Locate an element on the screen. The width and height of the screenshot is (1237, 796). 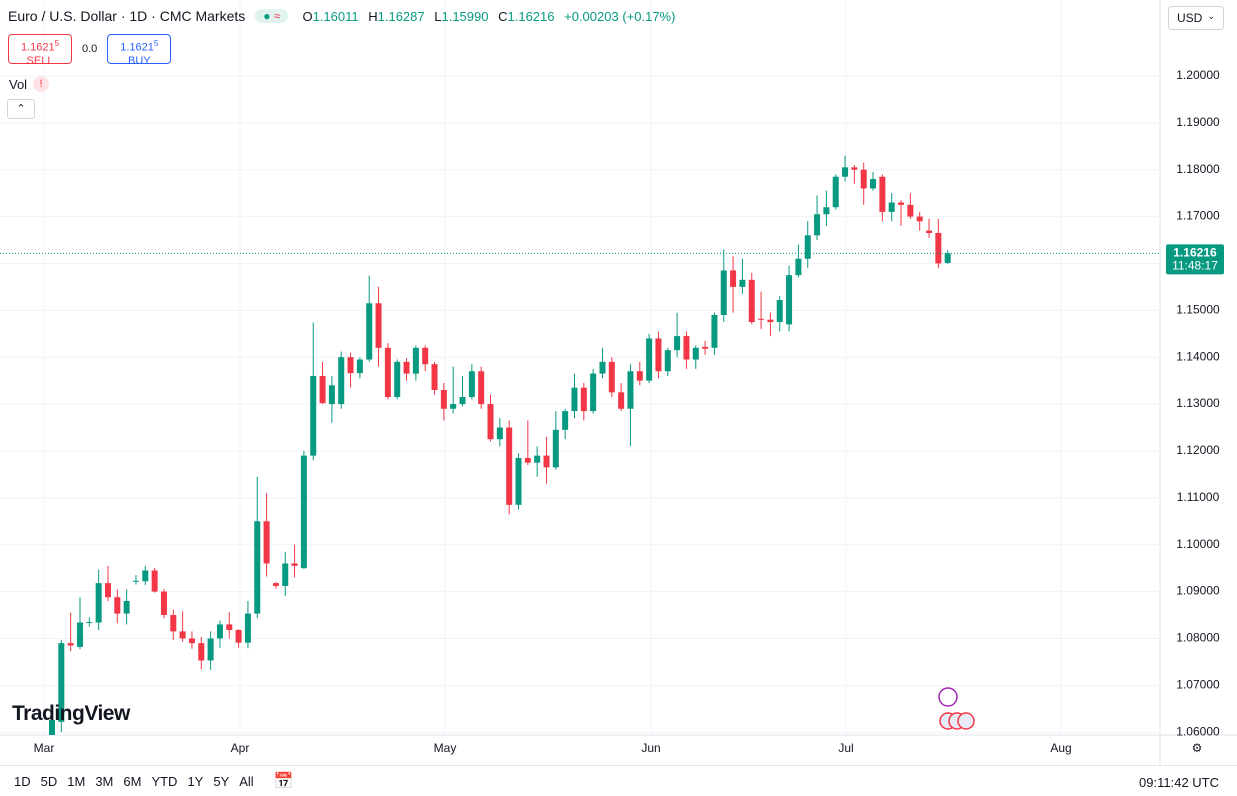
o-value: 1.16011 is located at coordinates (335, 16).